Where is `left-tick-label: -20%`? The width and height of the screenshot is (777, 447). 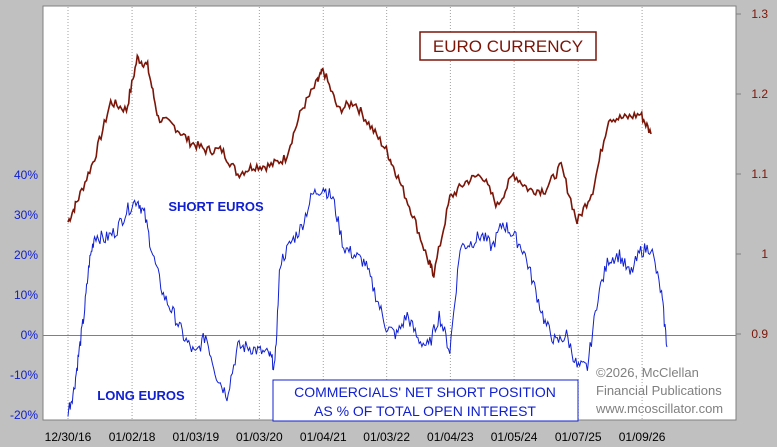
left-tick-label: -20% is located at coordinates (24, 415).